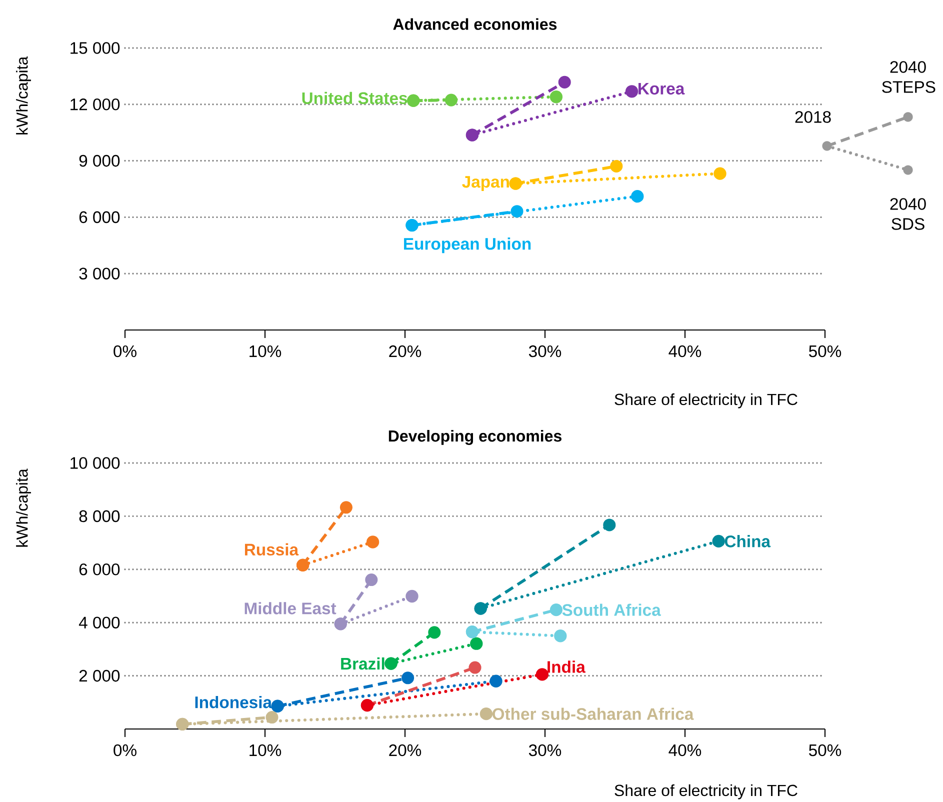 The width and height of the screenshot is (943, 802). Describe the element at coordinates (99, 676) in the screenshot. I see `y-tick-label: 2 000` at that location.